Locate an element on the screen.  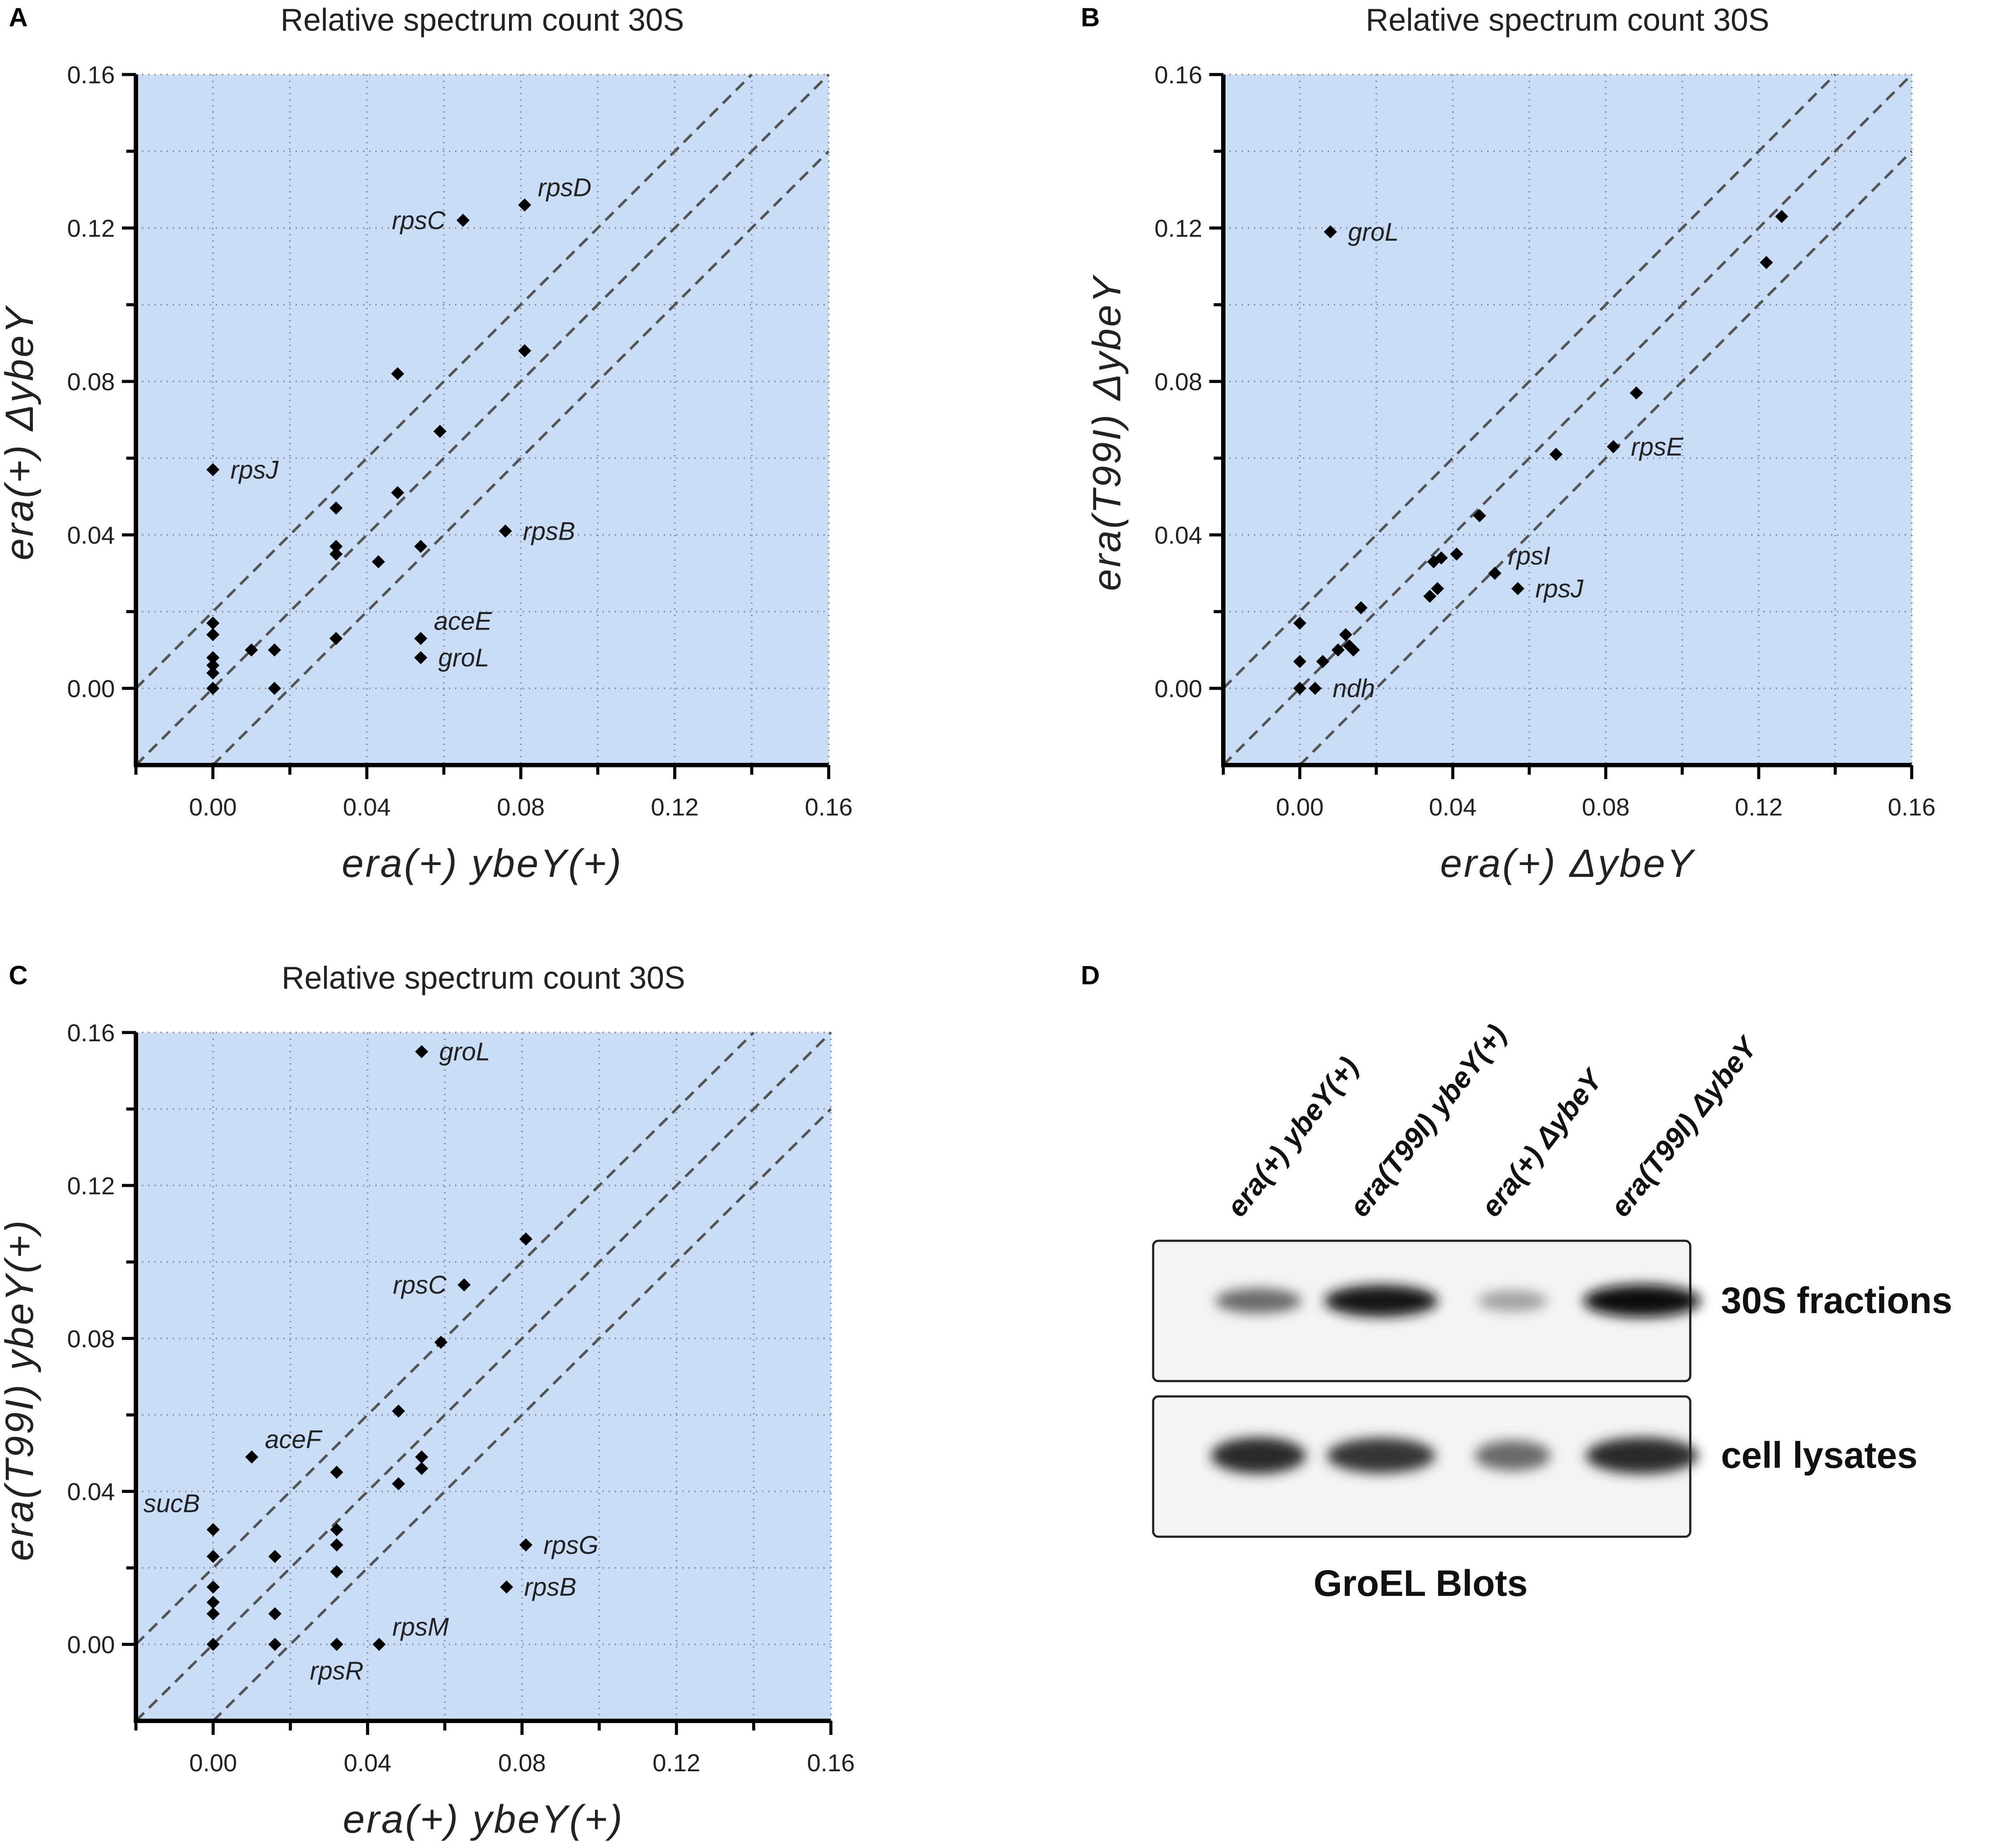
point-label: rpsR is located at coordinates (336, 1671).